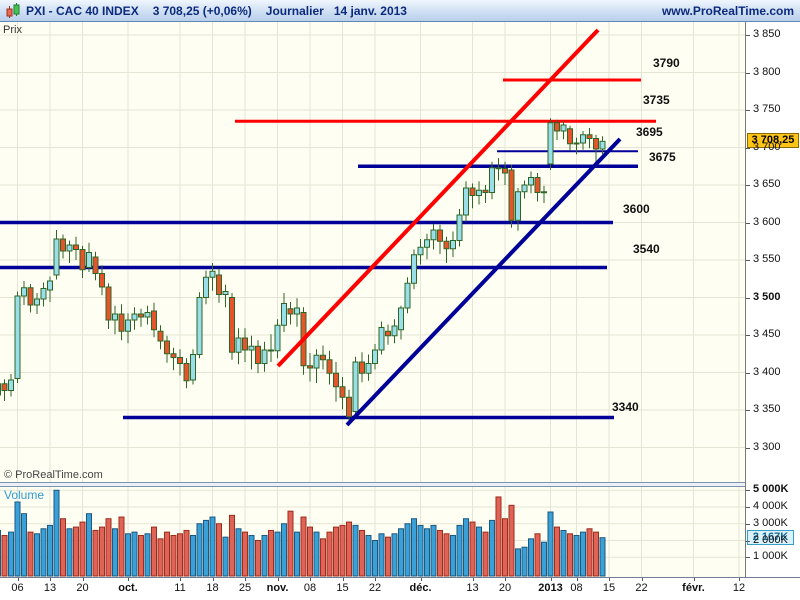 Image resolution: width=800 pixels, height=600 pixels. What do you see at coordinates (656, 100) in the screenshot?
I see `svg-text: 3735` at bounding box center [656, 100].